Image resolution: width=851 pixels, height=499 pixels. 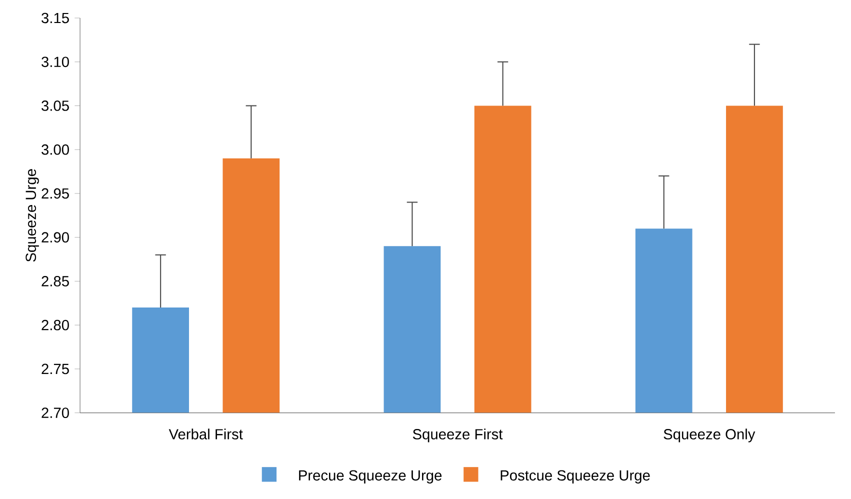 What do you see at coordinates (575, 477) in the screenshot?
I see `legend-label: Postcue Squeeze Urge` at bounding box center [575, 477].